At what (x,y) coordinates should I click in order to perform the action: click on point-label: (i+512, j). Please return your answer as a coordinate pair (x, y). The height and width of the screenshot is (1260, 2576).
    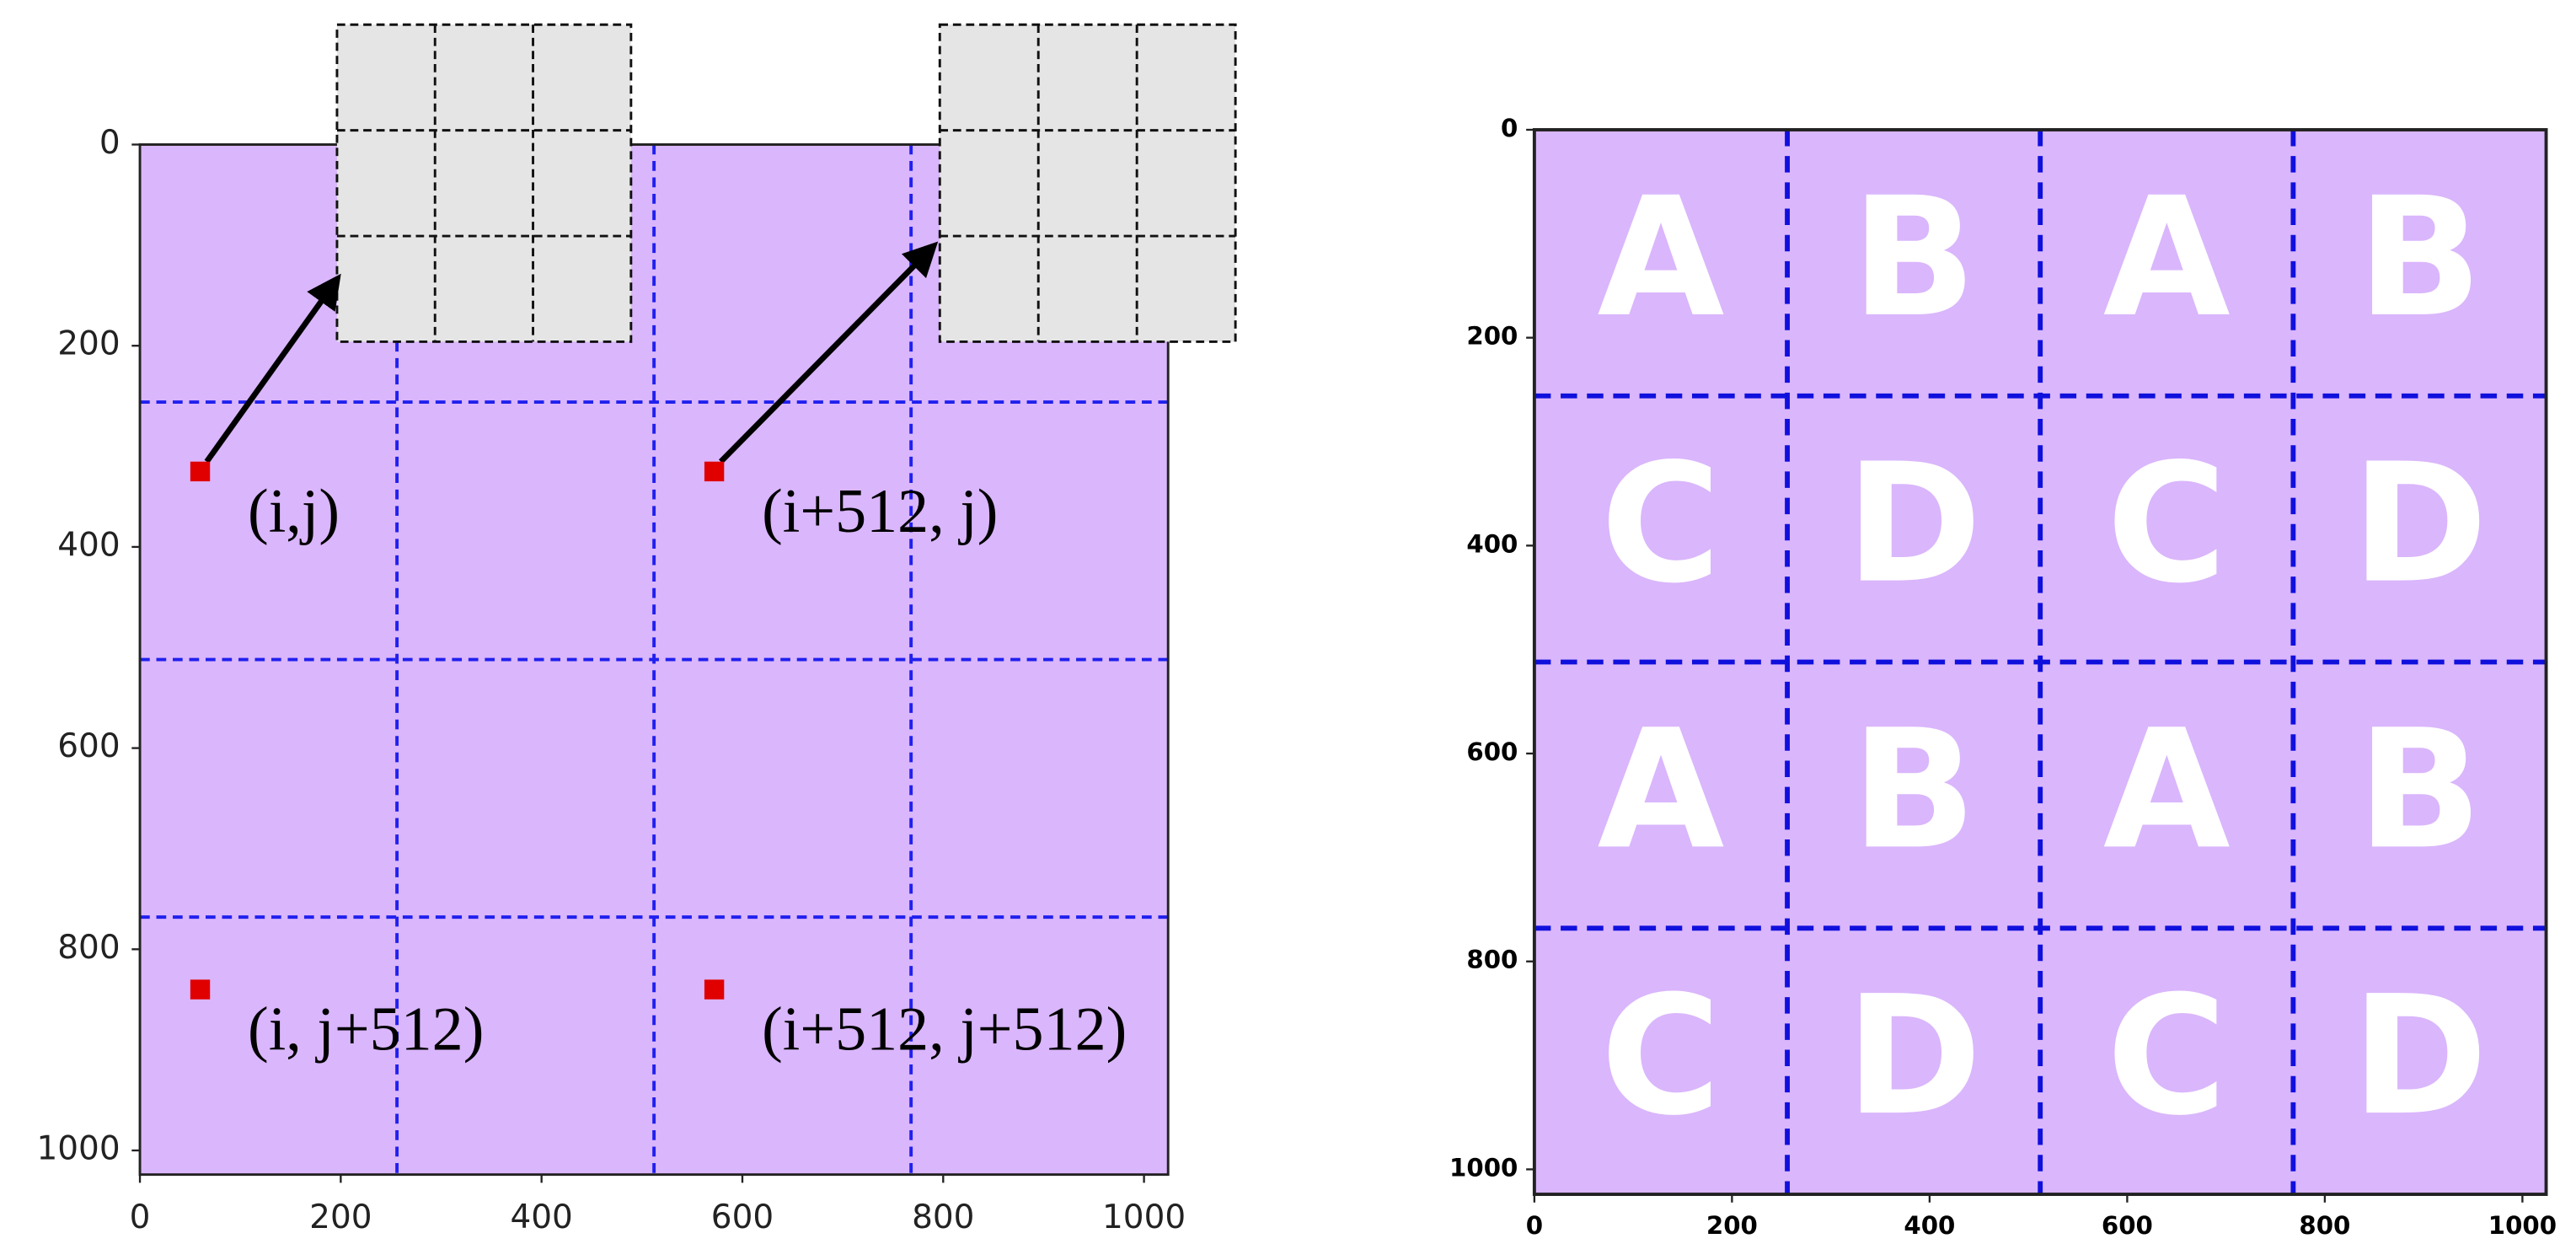
    Looking at the image, I should click on (880, 511).